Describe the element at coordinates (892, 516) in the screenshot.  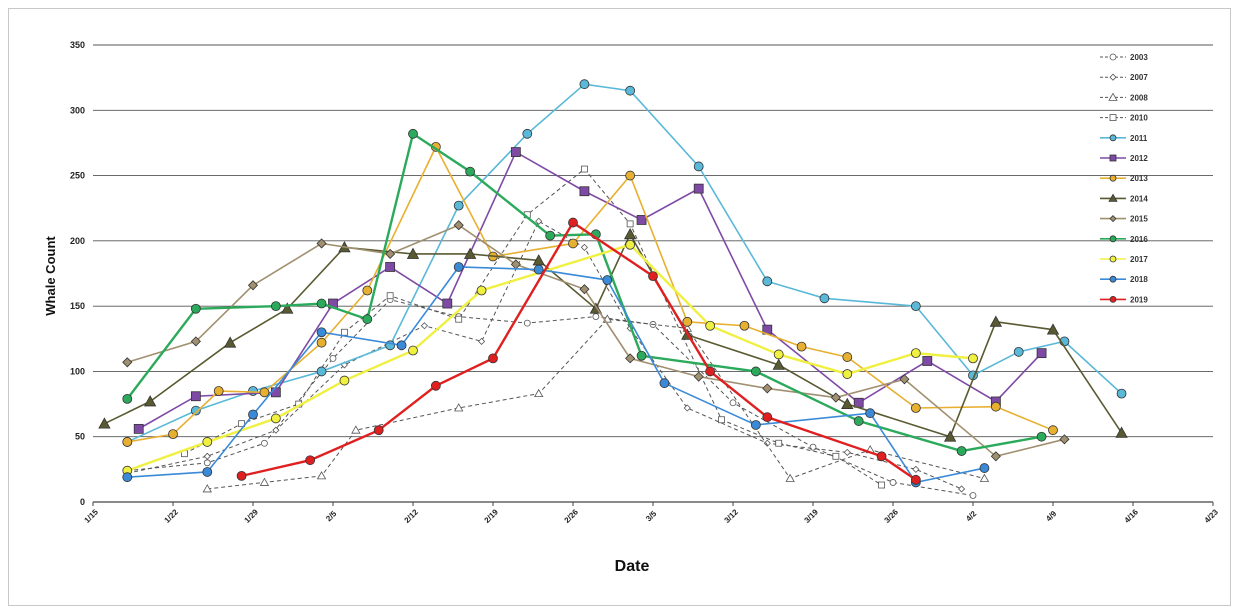
I see `x-tick-label: 3/26` at that location.